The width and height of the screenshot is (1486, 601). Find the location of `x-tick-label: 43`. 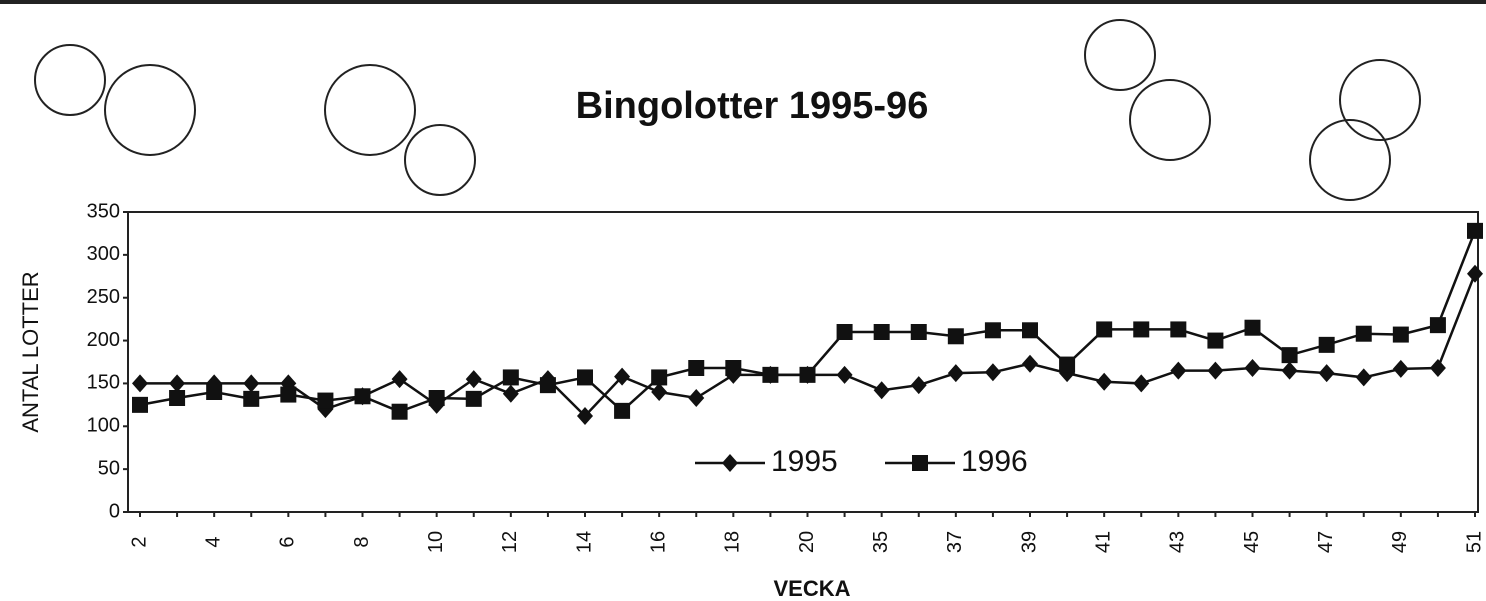

x-tick-label: 43 is located at coordinates (1178, 542).